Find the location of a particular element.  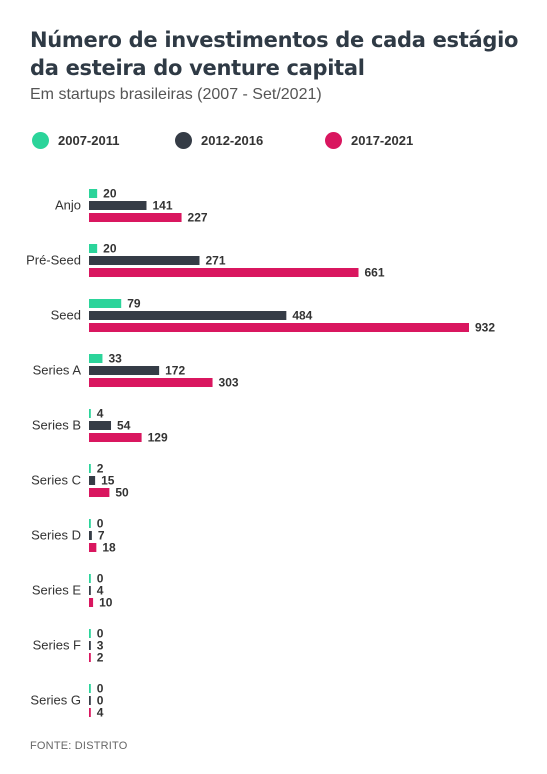

data-label: 15 is located at coordinates (108, 481).